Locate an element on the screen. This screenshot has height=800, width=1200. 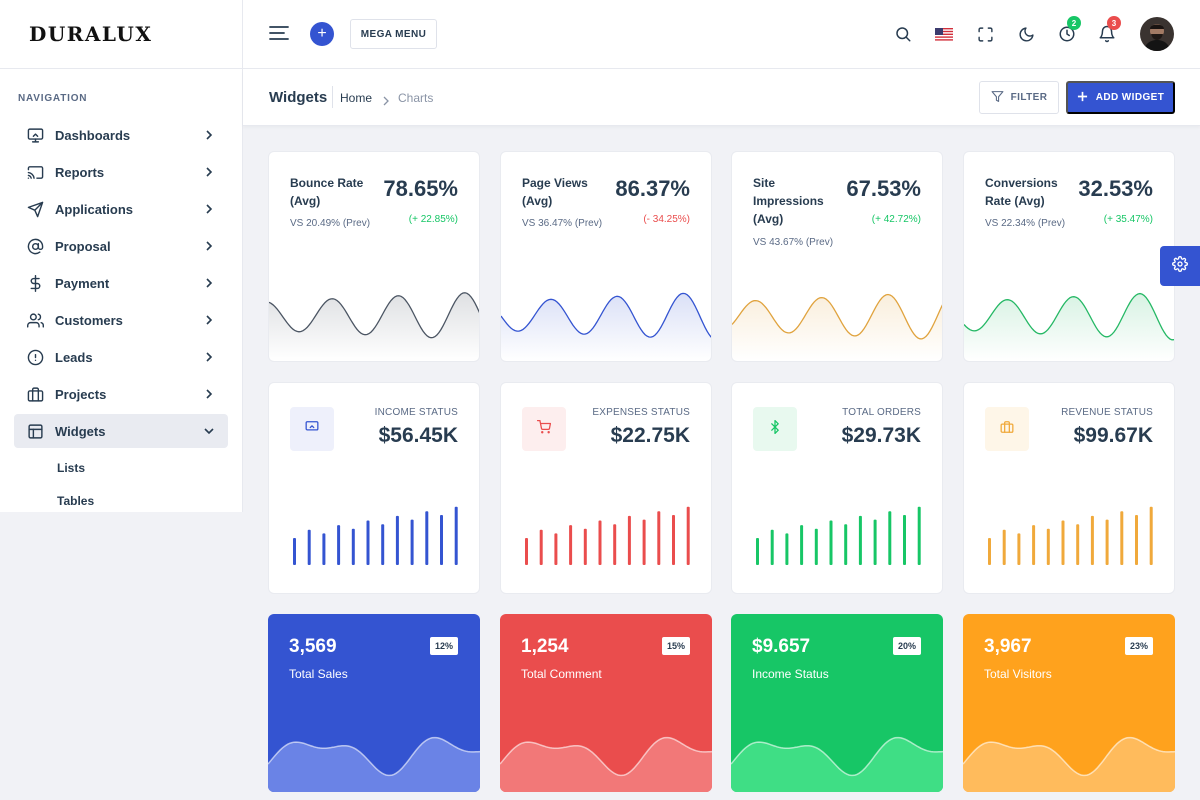
sidebar-item-widgets: Widgets is located at coordinates (121, 431).